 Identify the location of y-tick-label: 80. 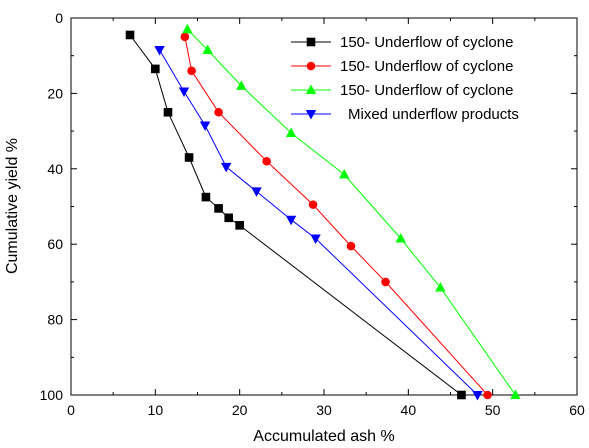
(55, 320).